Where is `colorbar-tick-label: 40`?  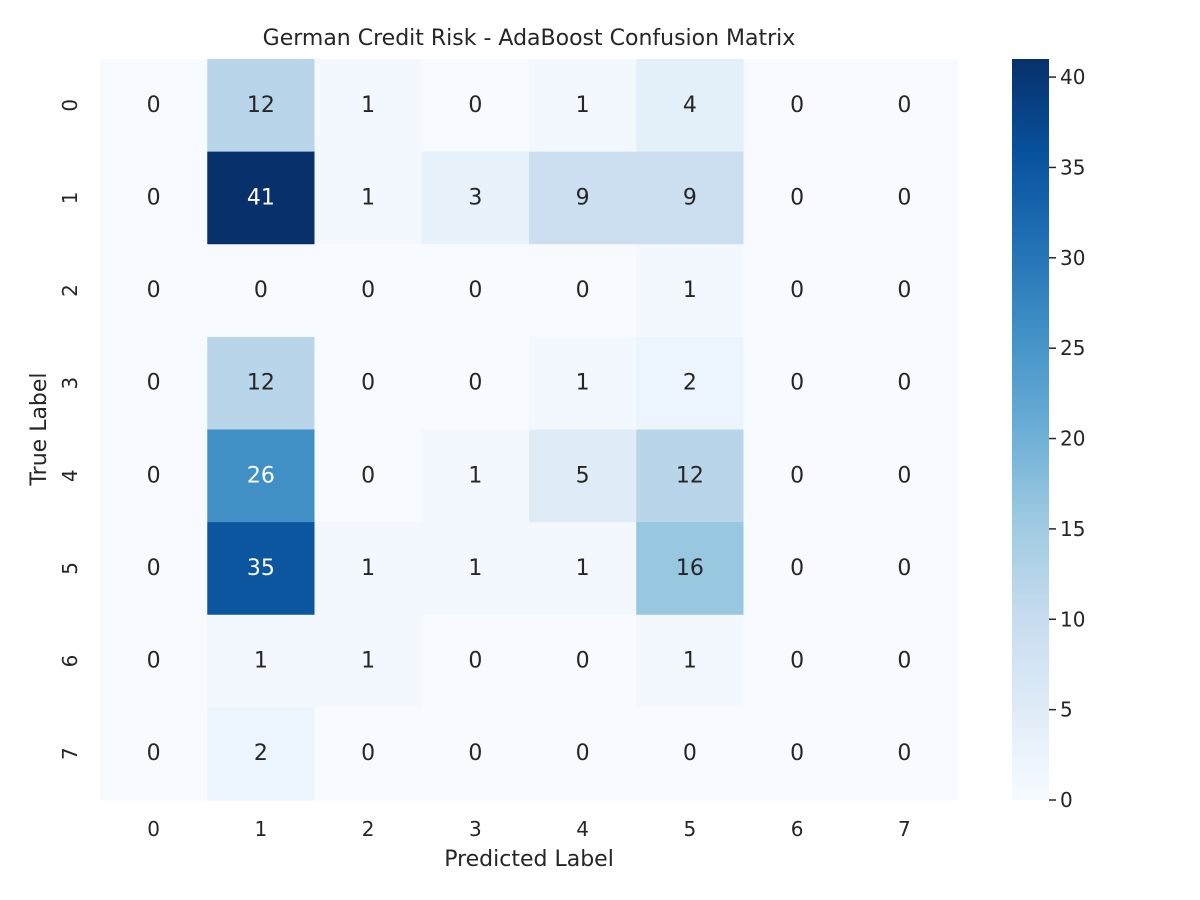 colorbar-tick-label: 40 is located at coordinates (1072, 77).